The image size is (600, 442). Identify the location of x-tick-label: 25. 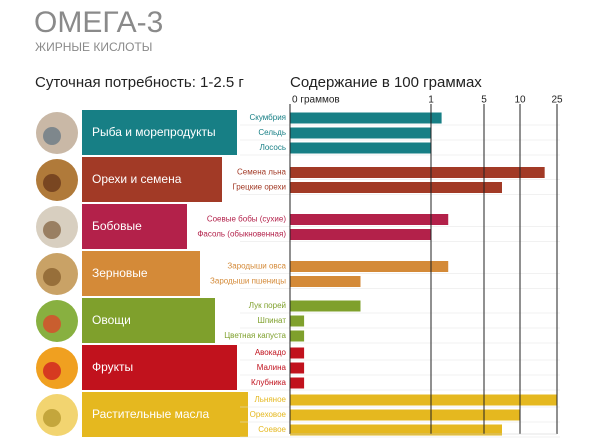
(557, 100).